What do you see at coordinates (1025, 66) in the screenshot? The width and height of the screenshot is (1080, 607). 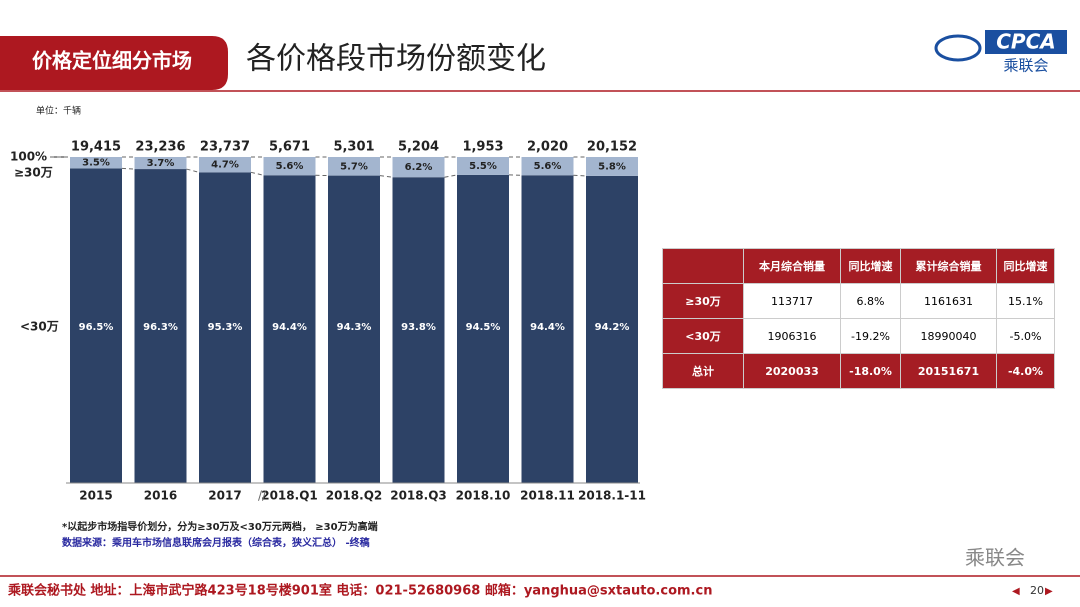 I see `logo-sub: 乘联会` at bounding box center [1025, 66].